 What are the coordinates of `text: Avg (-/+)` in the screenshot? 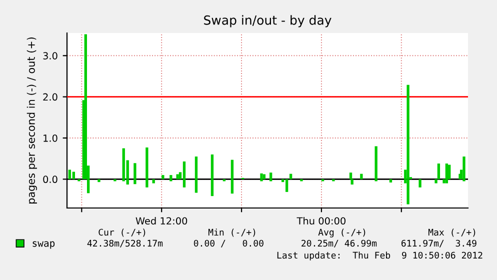 It's located at (342, 233).